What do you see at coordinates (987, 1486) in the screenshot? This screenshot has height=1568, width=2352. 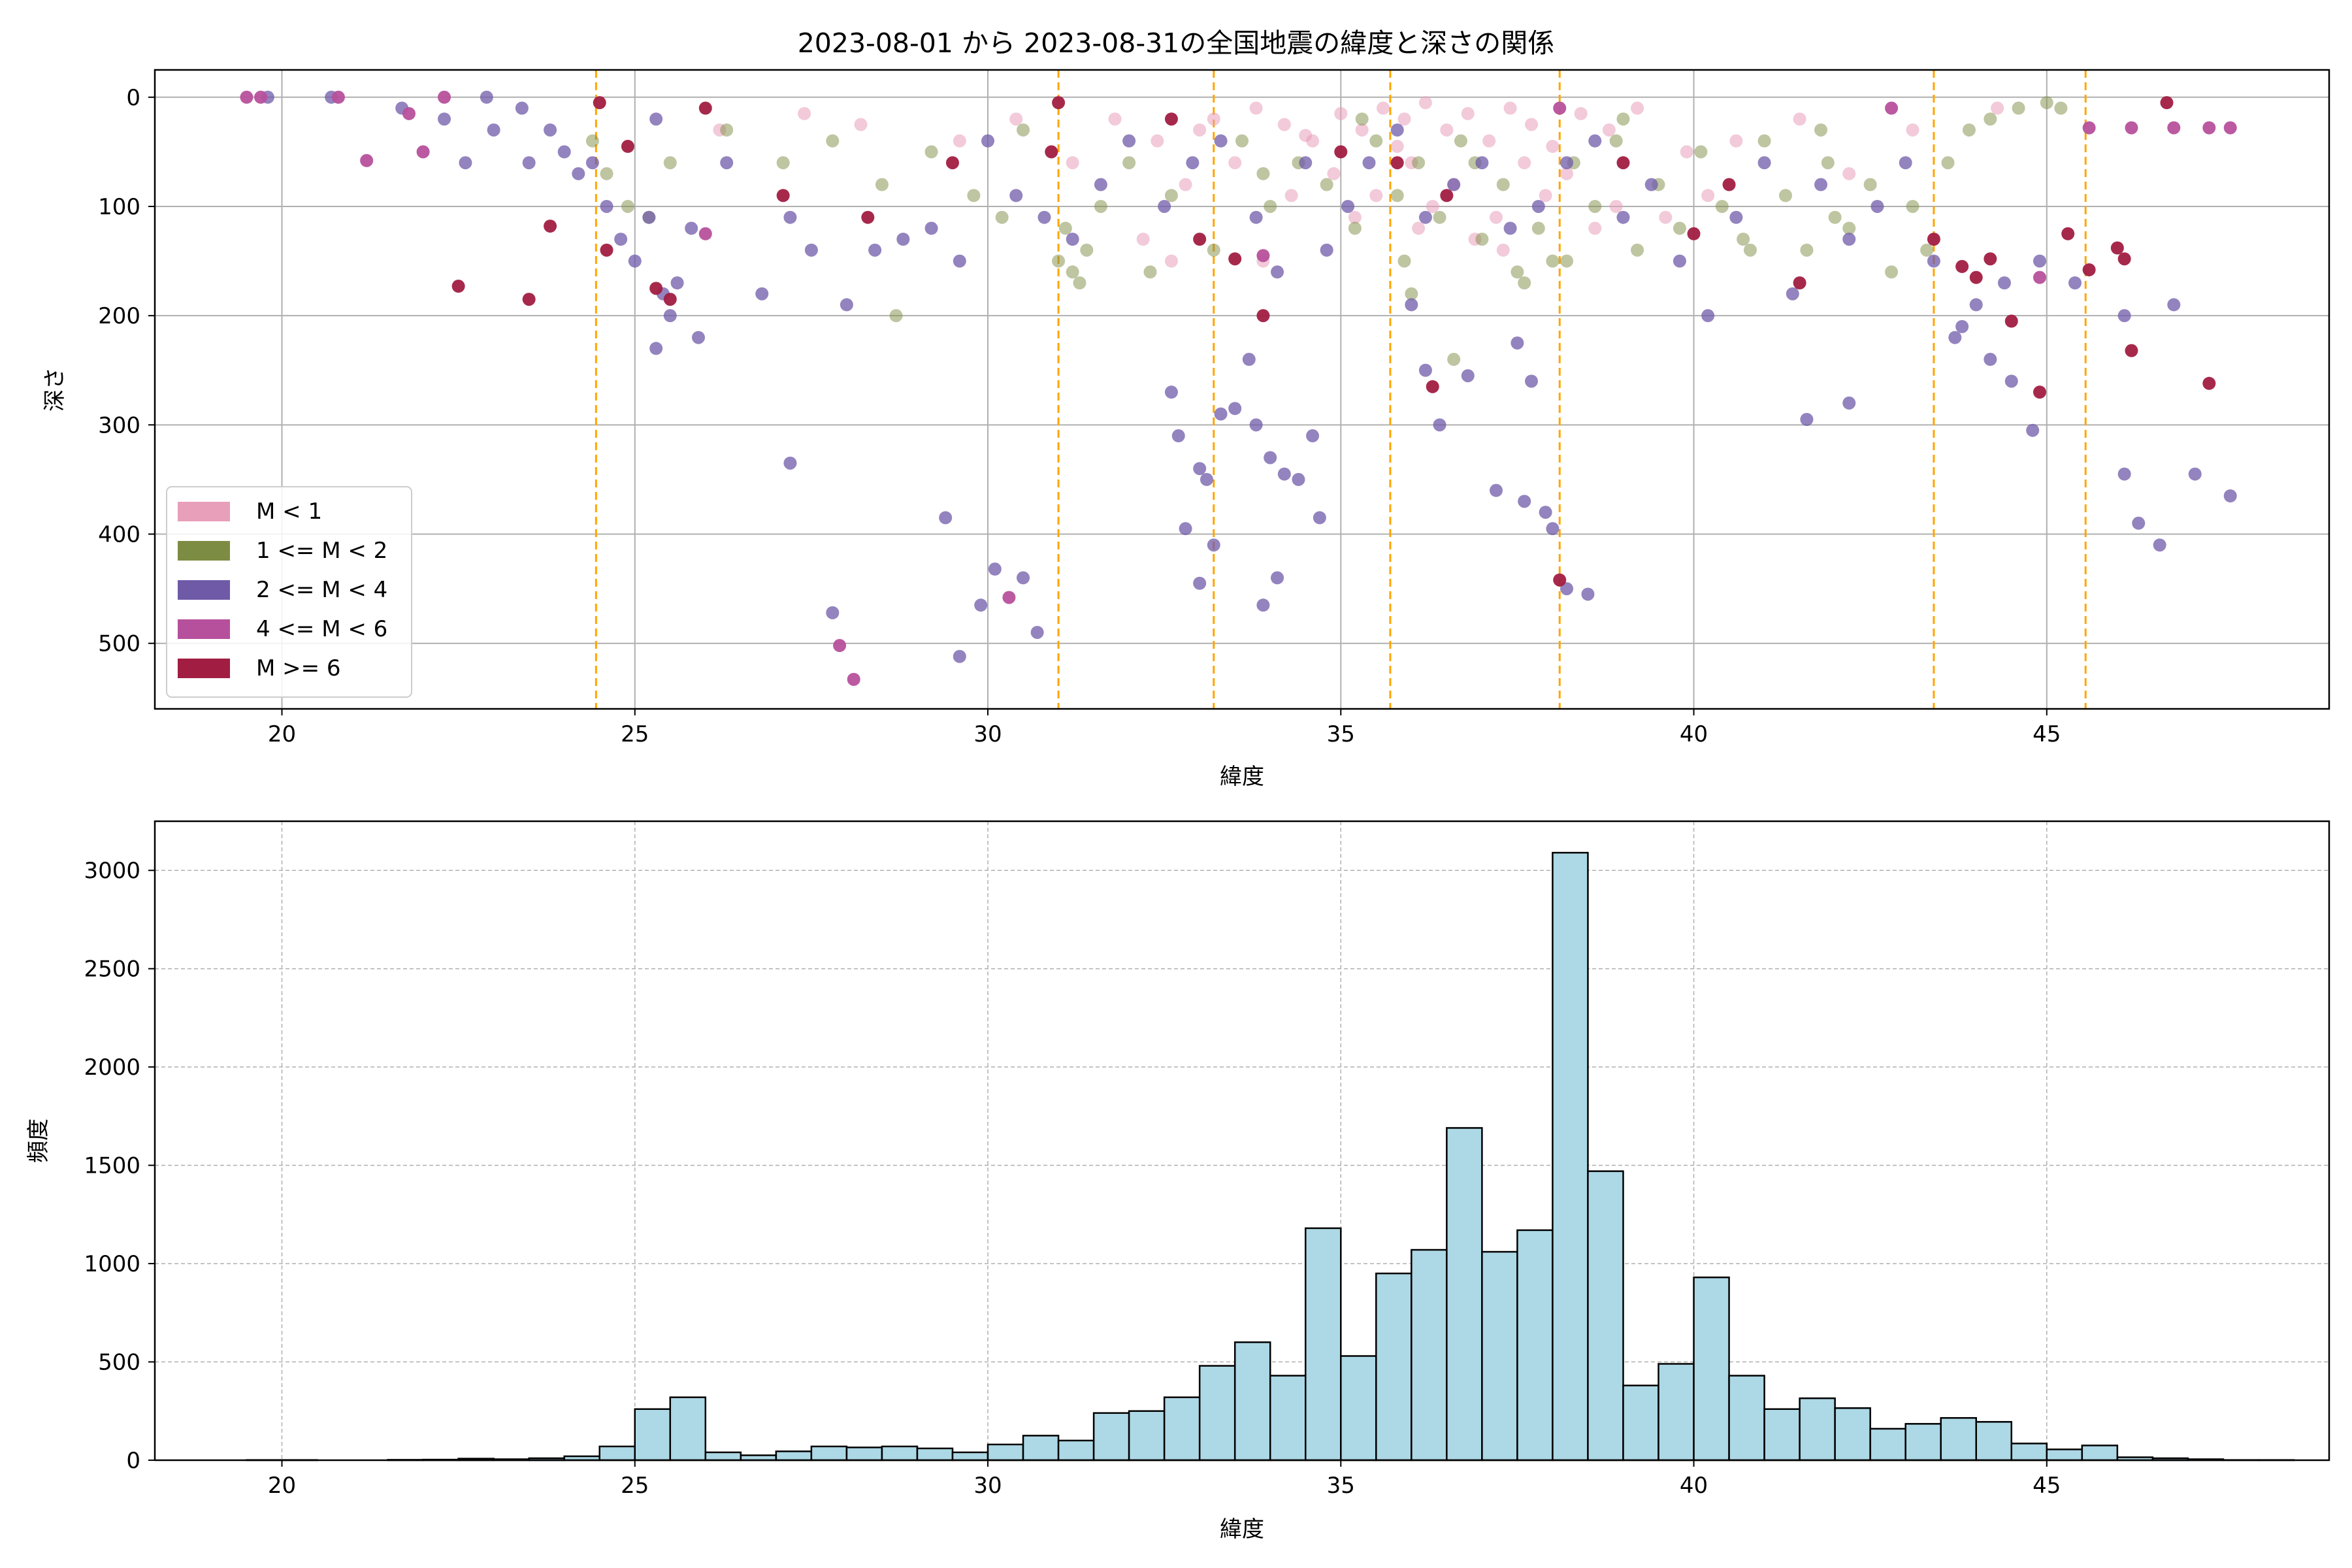 I see `histogram-x-tick-label: 30` at bounding box center [987, 1486].